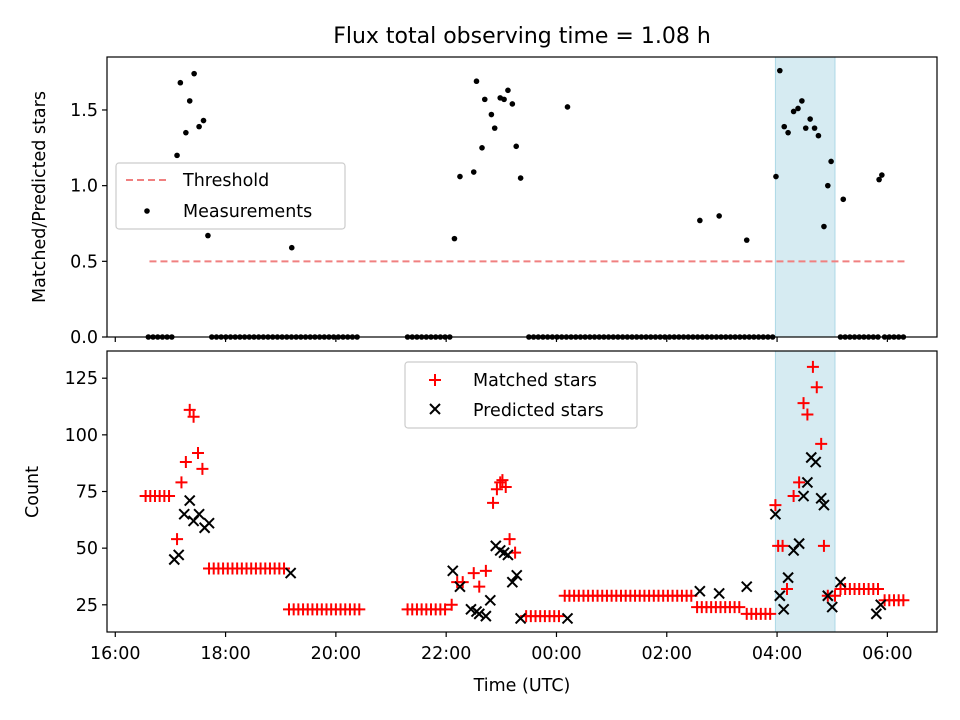 Image resolution: width=960 pixels, height=720 pixels. What do you see at coordinates (88, 224) in the screenshot?
I see `top-y-ticks: 0.0 0.5 1.0 1.5` at bounding box center [88, 224].